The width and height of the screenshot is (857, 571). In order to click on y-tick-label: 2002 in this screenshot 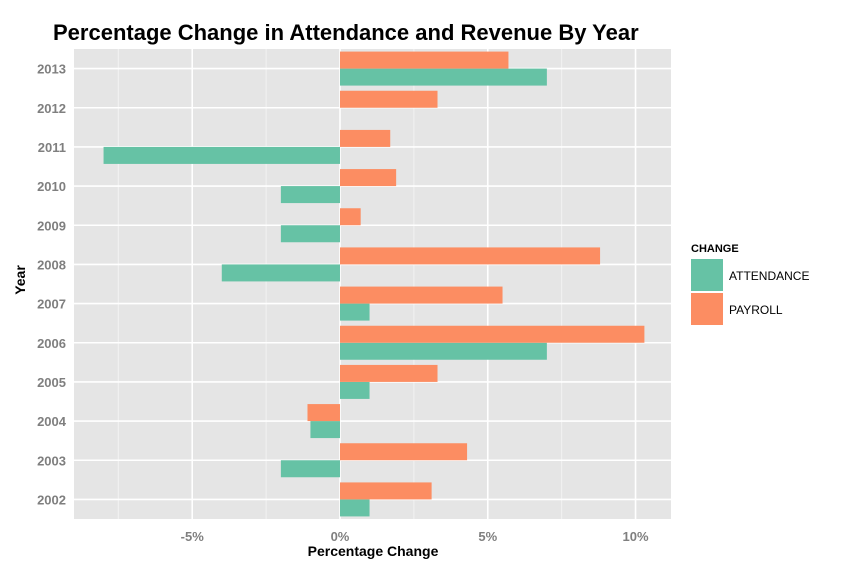, I will do `click(51, 499)`.